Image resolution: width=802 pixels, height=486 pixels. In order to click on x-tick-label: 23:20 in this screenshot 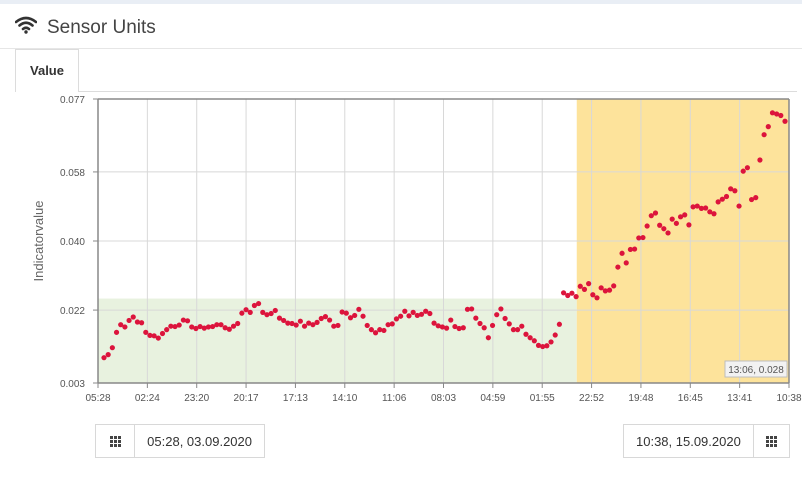, I will do `click(196, 398)`.